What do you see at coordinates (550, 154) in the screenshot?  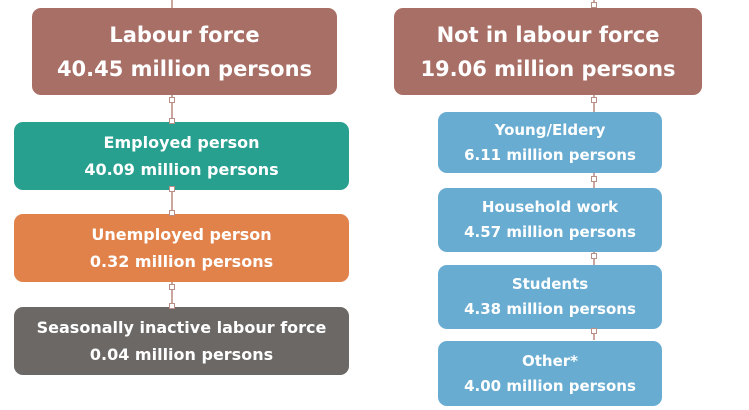 I see `value: 6.11 million persons` at bounding box center [550, 154].